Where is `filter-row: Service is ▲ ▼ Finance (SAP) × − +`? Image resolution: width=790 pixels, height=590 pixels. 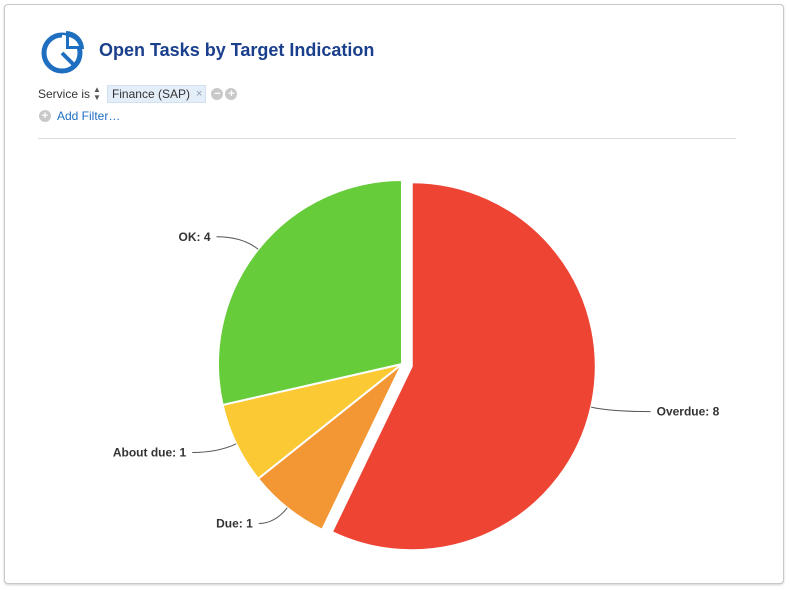
filter-row: Service is ▲ ▼ Finance (SAP) × − + is located at coordinates (138, 94).